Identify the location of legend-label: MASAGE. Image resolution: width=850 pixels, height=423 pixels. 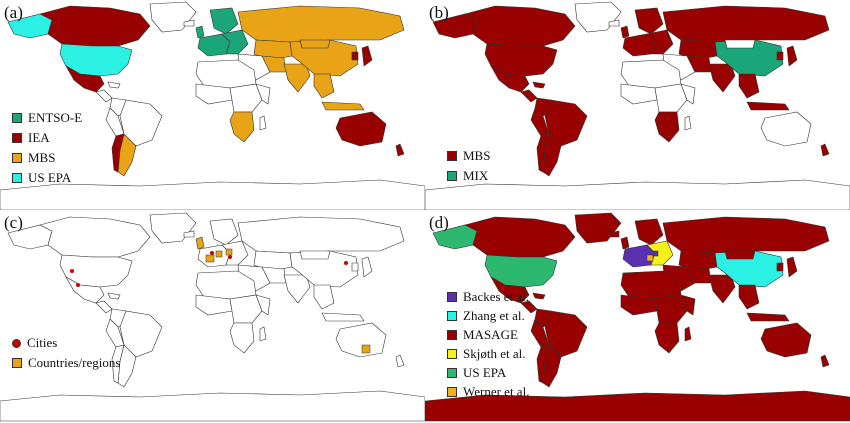
(490, 334).